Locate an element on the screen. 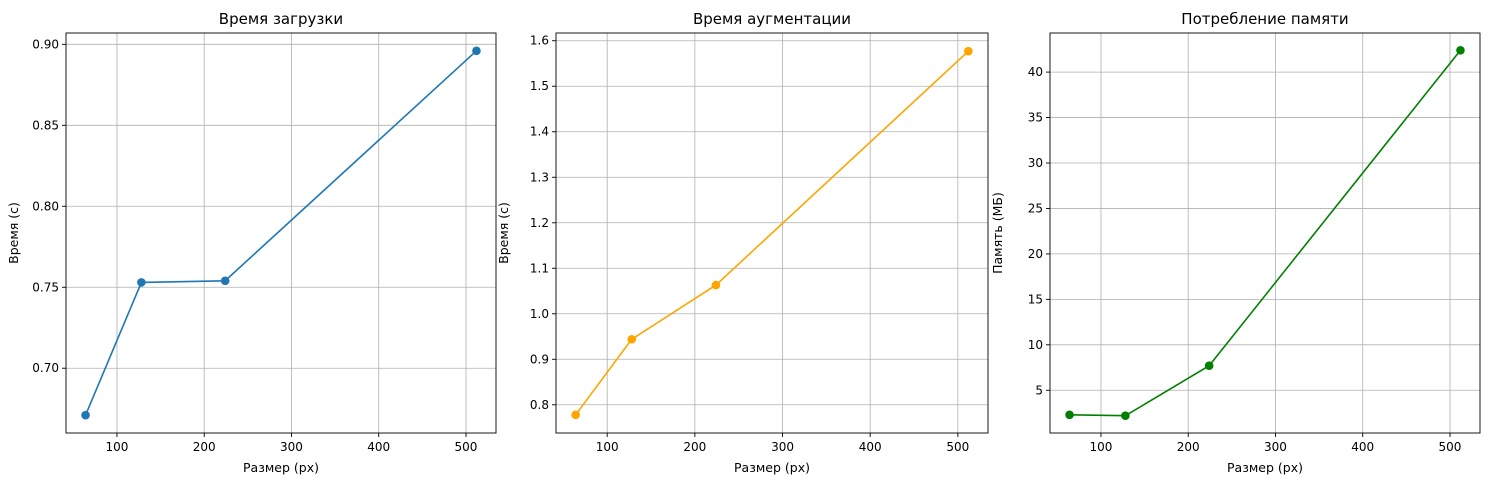 Image resolution: width=1489 pixels, height=490 pixels. y-tick-label: 5 is located at coordinates (1039, 390).